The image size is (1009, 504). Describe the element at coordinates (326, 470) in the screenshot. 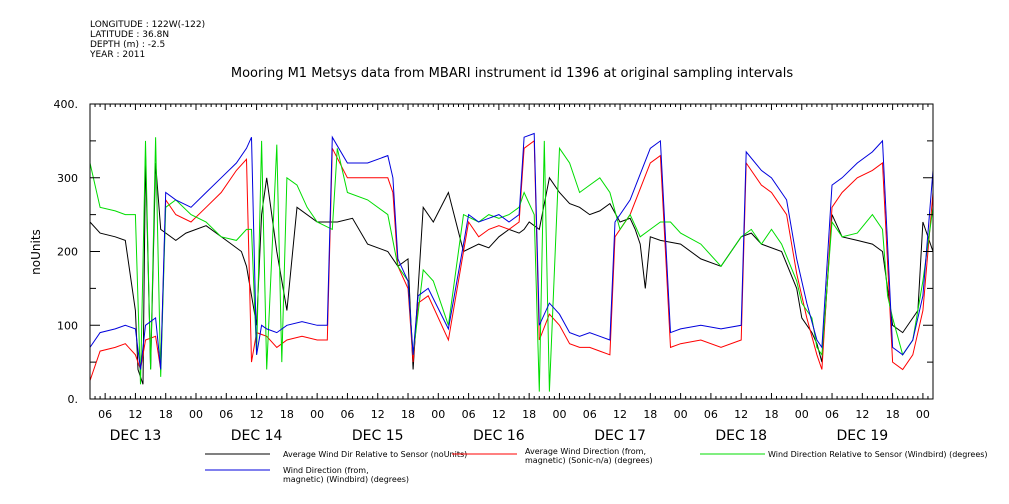

I see `legend-label-4a: Wind Direction (from,` at that location.